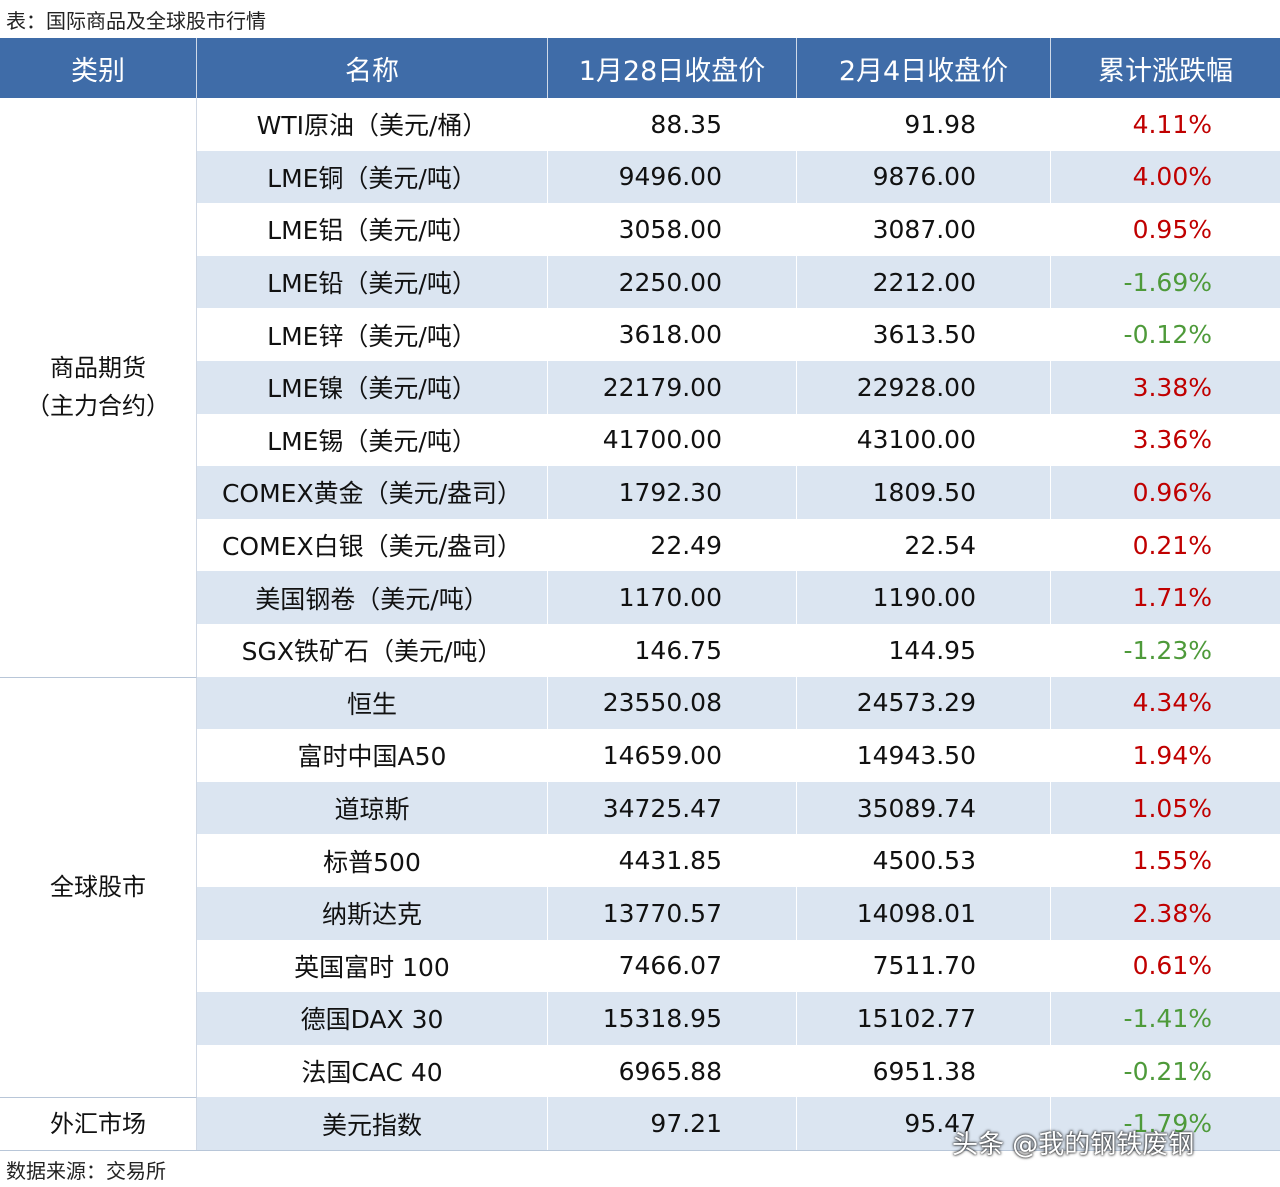  Describe the element at coordinates (372, 334) in the screenshot. I see `item-name: LME锌（美元/吨）` at that location.